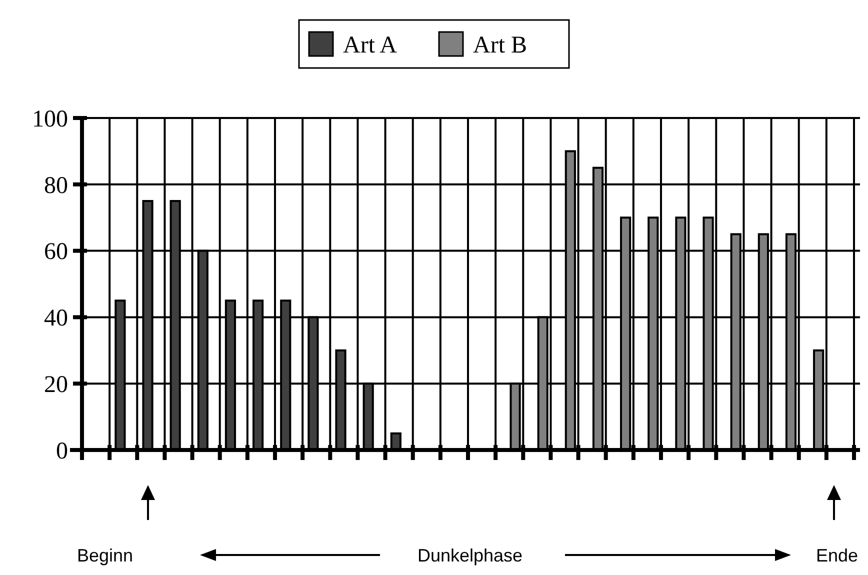 This screenshot has width=868, height=575. I want to click on y-tick-label: 100, so click(50, 119).